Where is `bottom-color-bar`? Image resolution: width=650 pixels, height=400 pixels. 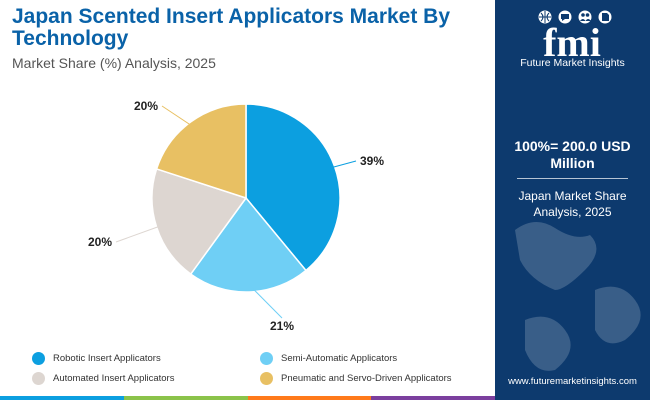
bottom-color-bar is located at coordinates (247, 398).